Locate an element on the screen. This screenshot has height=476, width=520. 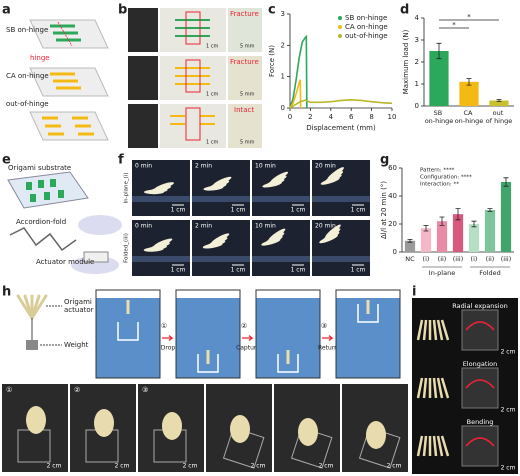
x-tick-label: 2 is located at coordinates (310, 117).